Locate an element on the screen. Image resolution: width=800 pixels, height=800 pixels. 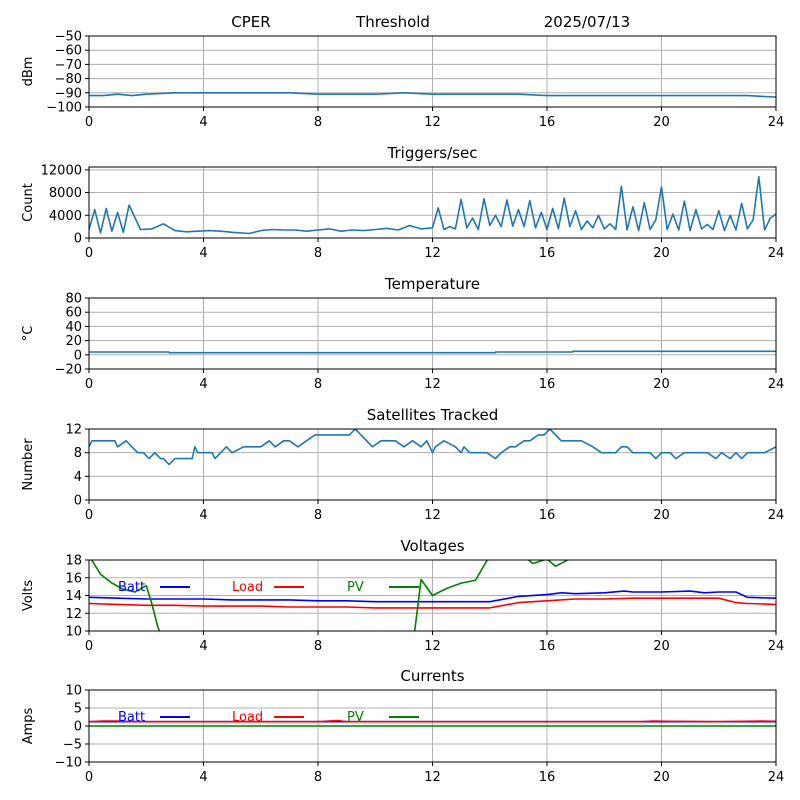
y-tick-label: −50 is located at coordinates (68, 37).